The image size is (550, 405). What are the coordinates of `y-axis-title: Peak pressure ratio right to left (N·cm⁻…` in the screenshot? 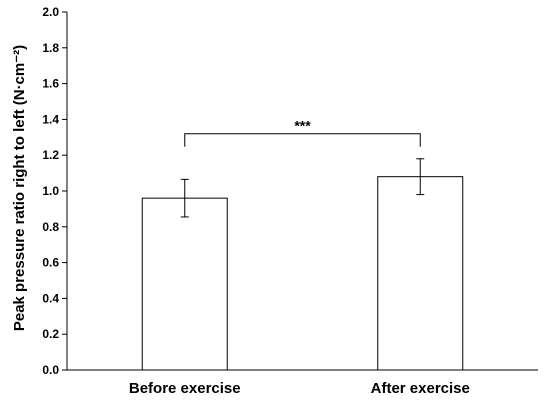 It's located at (19, 188).